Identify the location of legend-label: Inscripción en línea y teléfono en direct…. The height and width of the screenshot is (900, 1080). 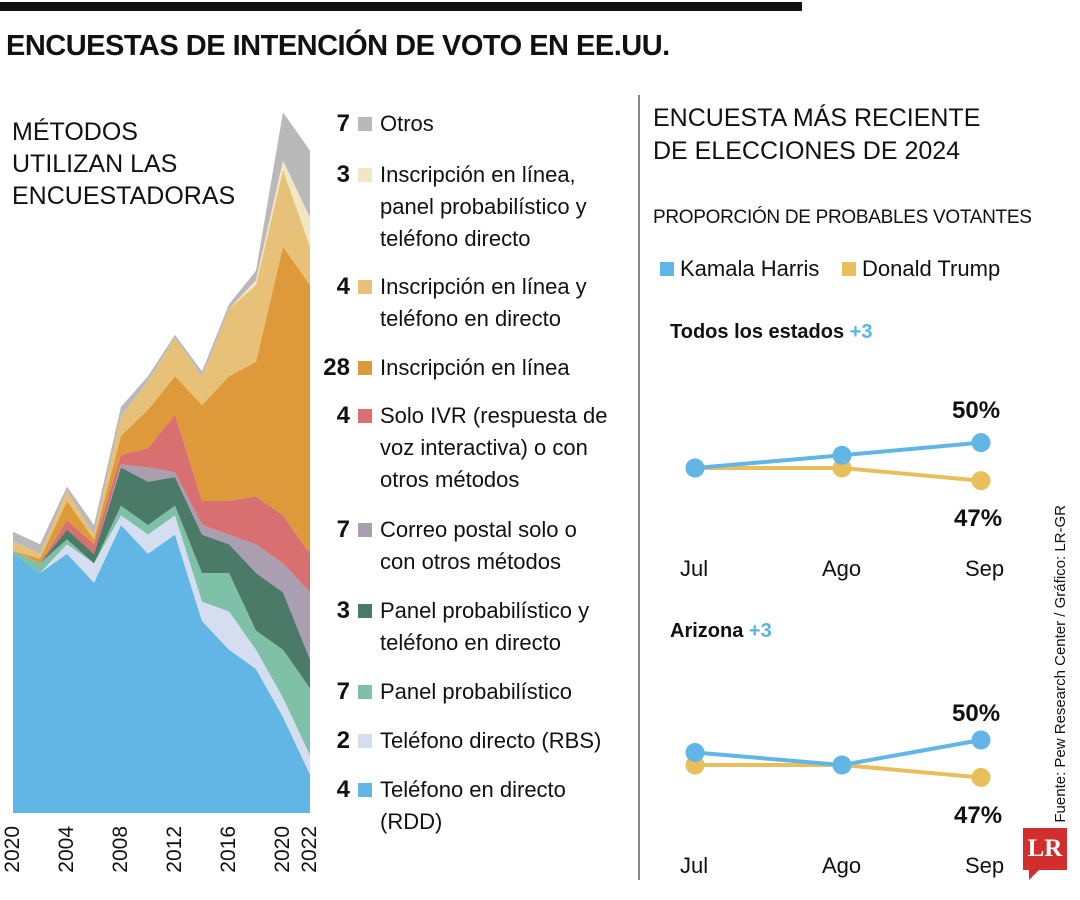
(483, 302).